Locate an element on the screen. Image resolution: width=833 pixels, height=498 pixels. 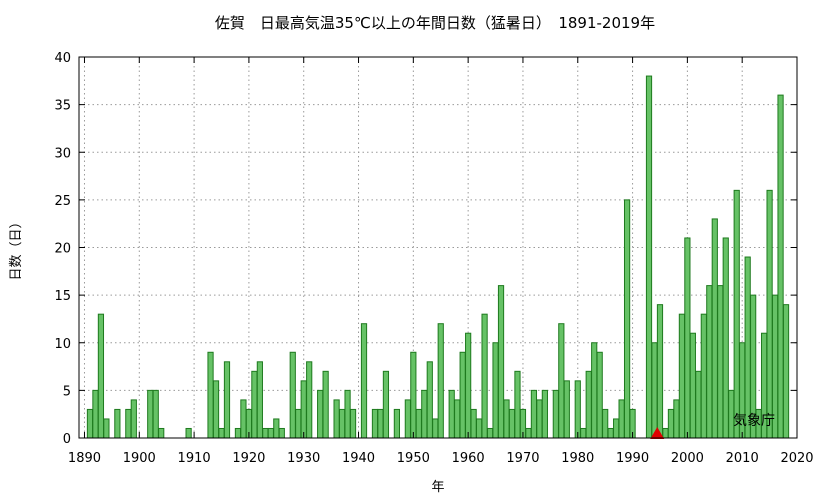
y-tick-labels: 0 5 10 15 20 25 30 35 40 is located at coordinates (62, 249).